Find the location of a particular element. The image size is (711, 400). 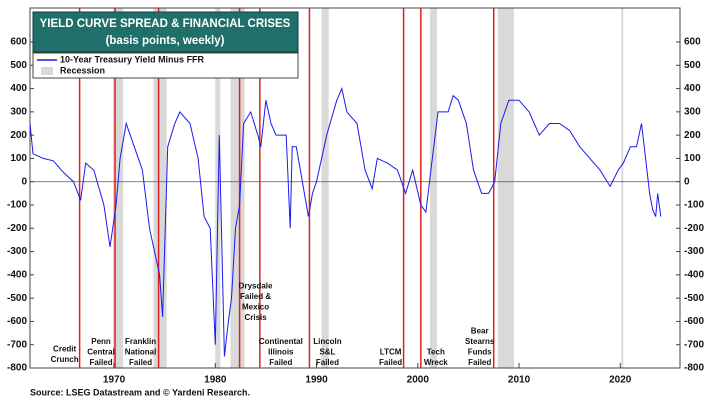

crisis-label: Drysdale is located at coordinates (256, 286).